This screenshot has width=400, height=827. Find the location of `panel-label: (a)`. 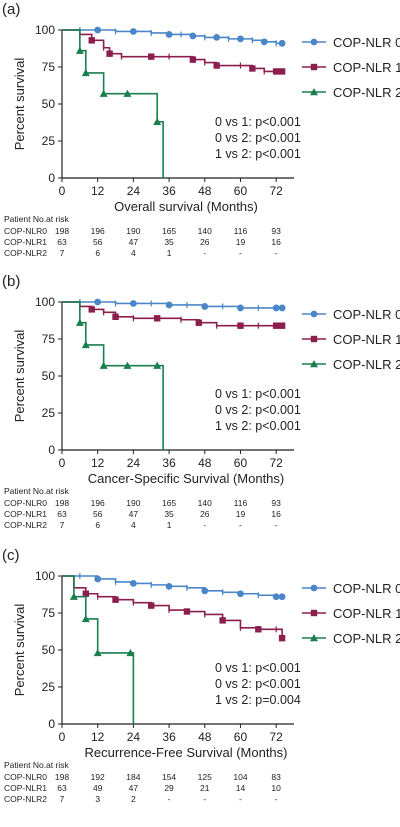

panel-label: (a) is located at coordinates (11, 9).